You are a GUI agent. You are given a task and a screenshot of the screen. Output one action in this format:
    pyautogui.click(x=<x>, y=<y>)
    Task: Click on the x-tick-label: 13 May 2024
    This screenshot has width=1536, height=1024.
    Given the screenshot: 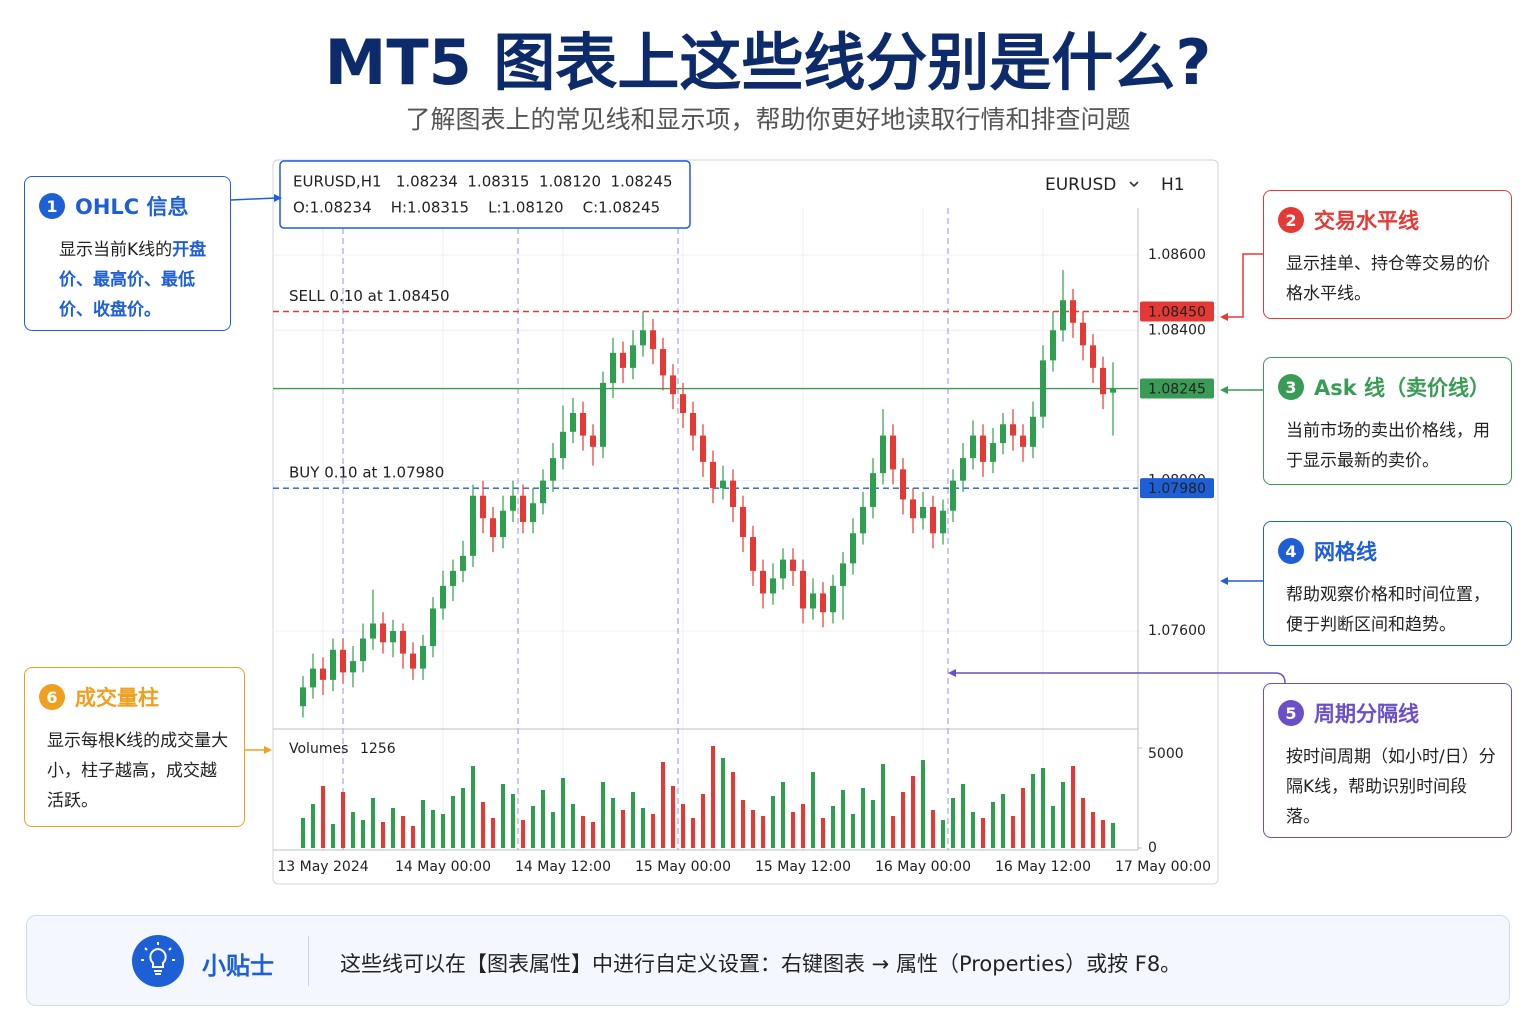 What is the action you would take?
    pyautogui.click(x=322, y=867)
    